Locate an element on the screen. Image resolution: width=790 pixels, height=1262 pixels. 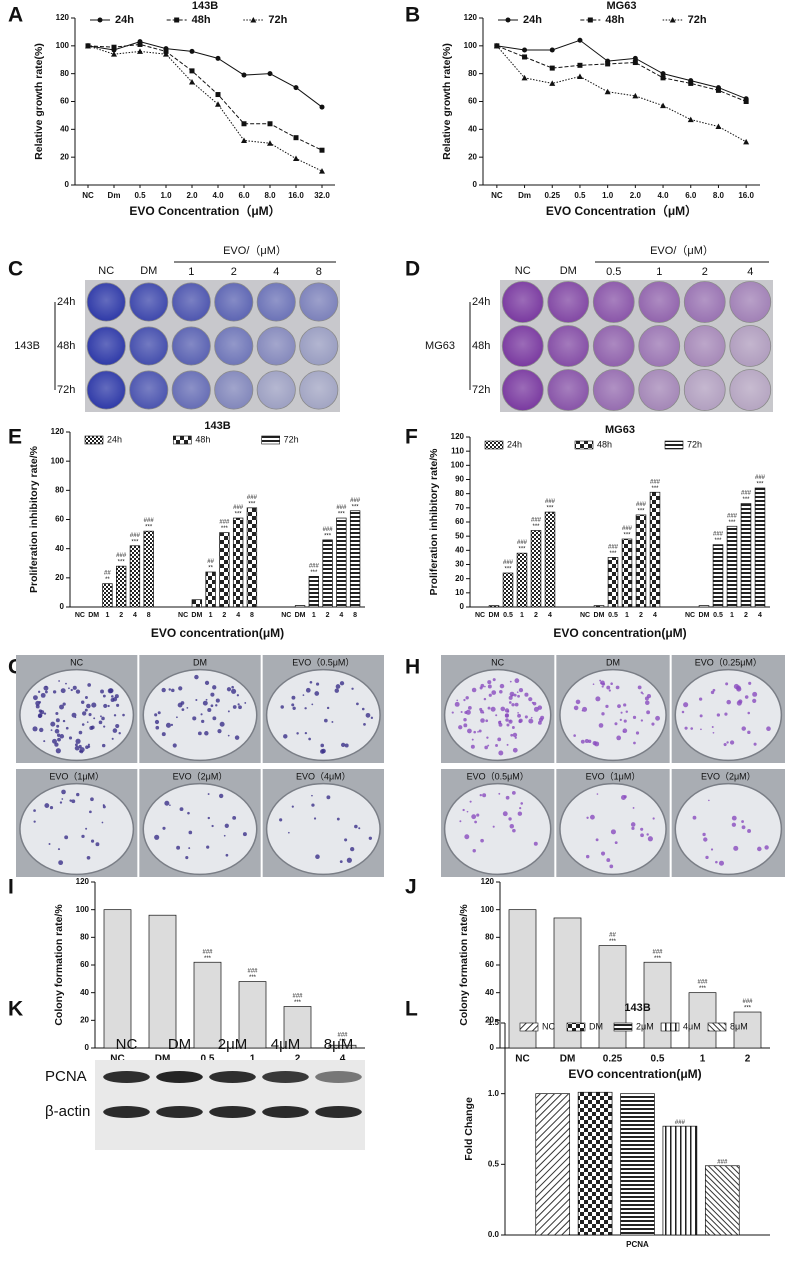
dish is located at coordinates (200, 715).